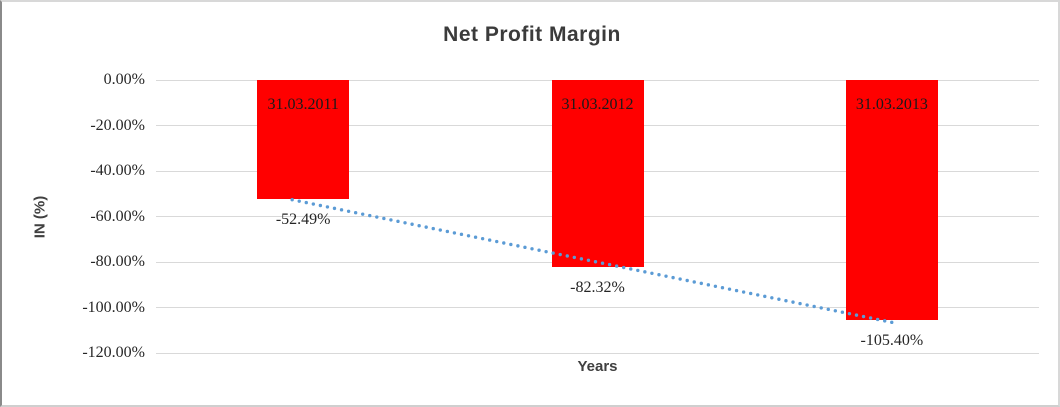  I want to click on y-tick-label: 0.00%, so click(124, 79).